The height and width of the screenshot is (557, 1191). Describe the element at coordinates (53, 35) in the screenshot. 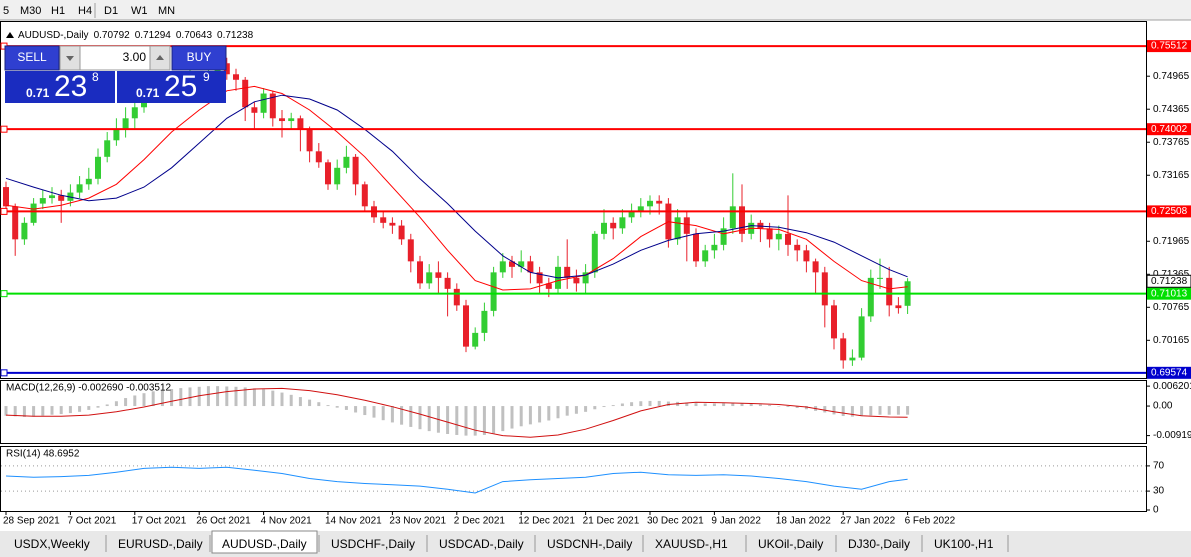

I see `symbol: AUDUSD-,Daily` at that location.